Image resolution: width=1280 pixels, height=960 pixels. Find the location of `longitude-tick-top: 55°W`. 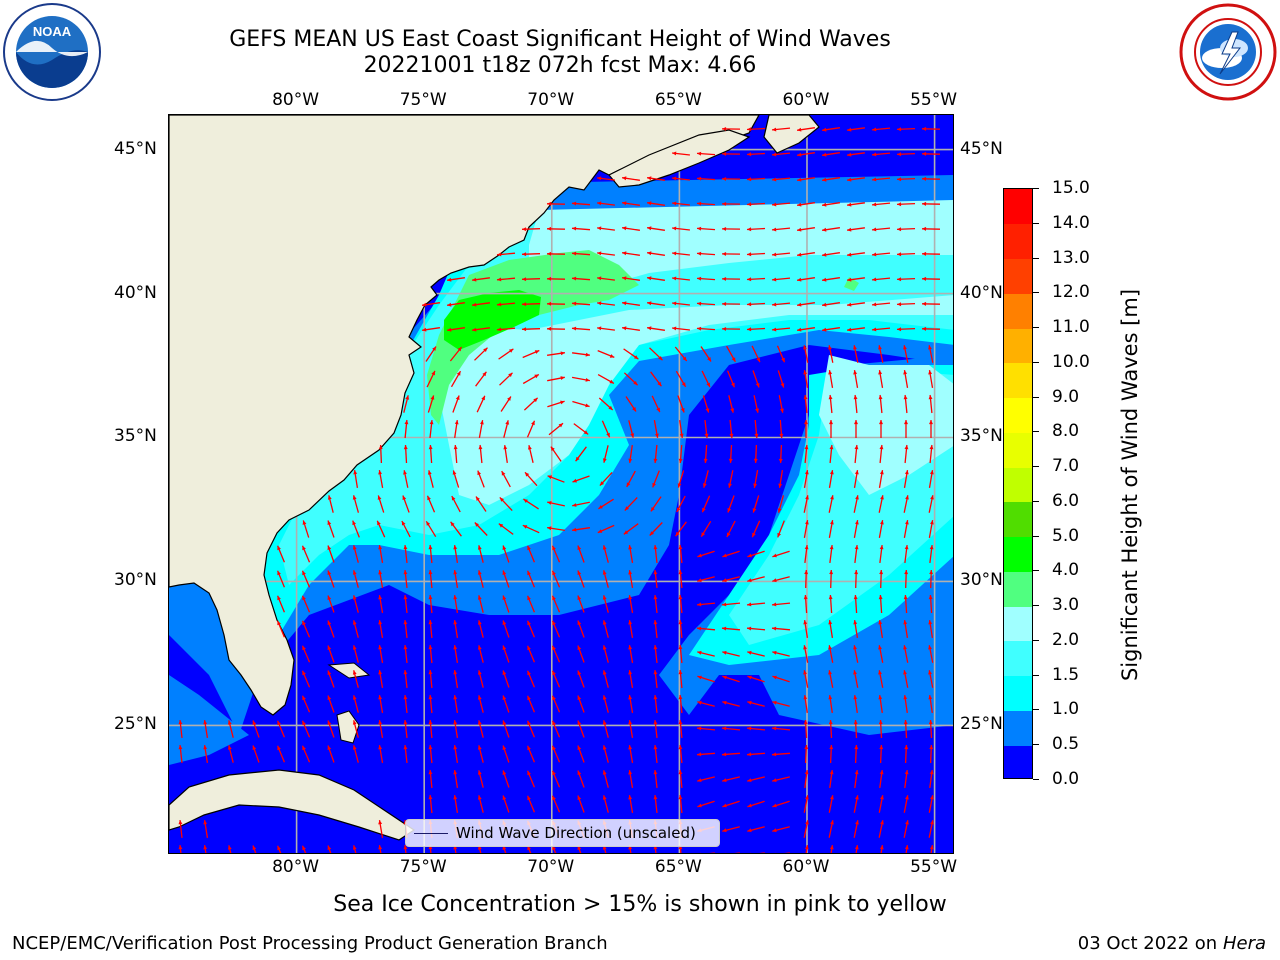

longitude-tick-top: 55°W is located at coordinates (934, 100).